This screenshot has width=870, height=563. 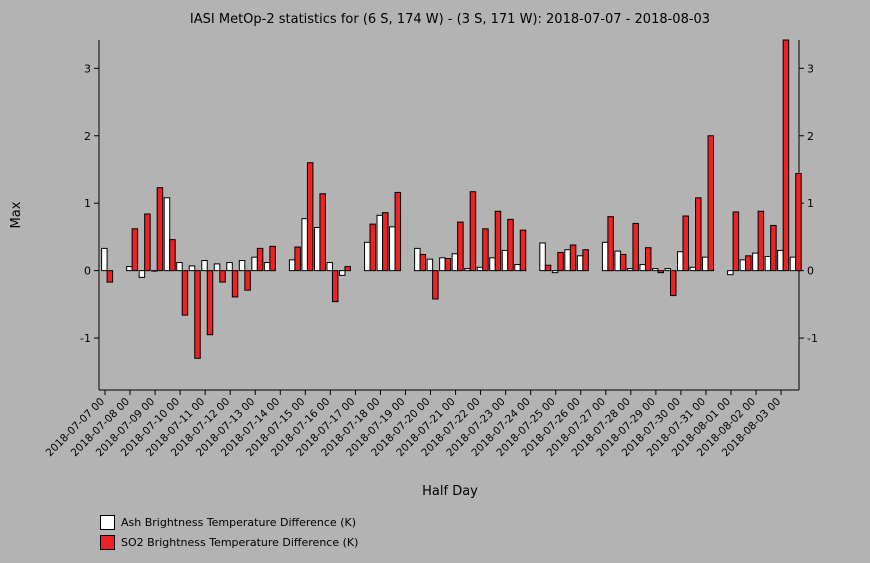 What do you see at coordinates (810, 203) in the screenshot?
I see `y-tick-label-right: 1` at bounding box center [810, 203].